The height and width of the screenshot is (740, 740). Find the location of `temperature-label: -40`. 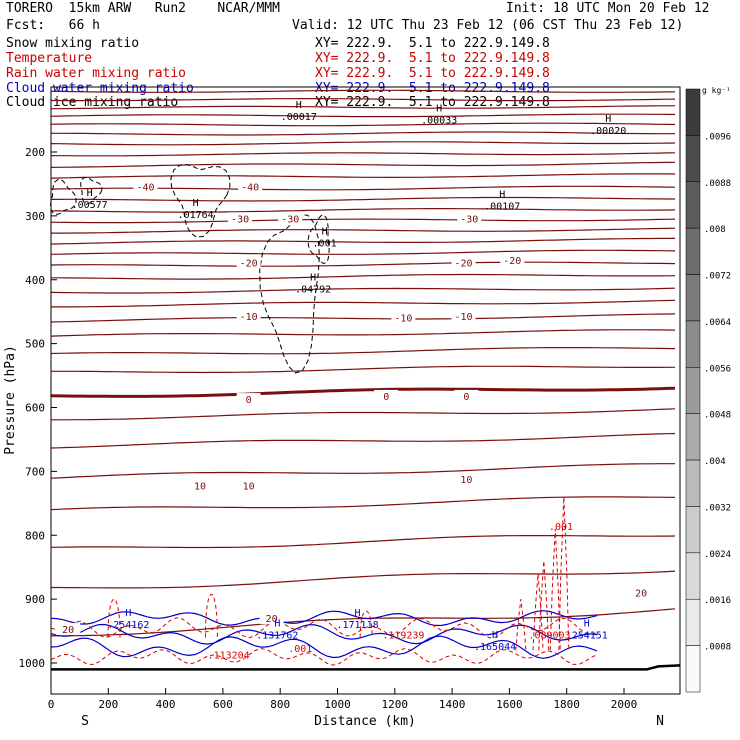

temperature-label: -40 is located at coordinates (146, 187).